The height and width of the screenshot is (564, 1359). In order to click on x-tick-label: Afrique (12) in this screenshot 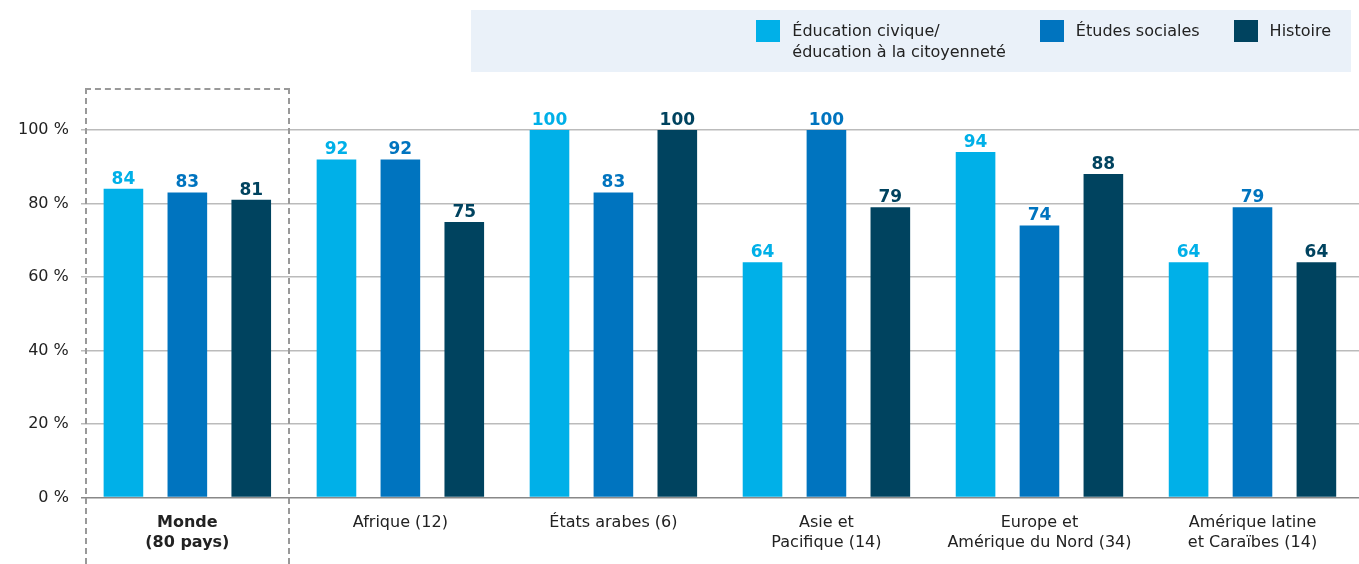, I will do `click(400, 522)`.